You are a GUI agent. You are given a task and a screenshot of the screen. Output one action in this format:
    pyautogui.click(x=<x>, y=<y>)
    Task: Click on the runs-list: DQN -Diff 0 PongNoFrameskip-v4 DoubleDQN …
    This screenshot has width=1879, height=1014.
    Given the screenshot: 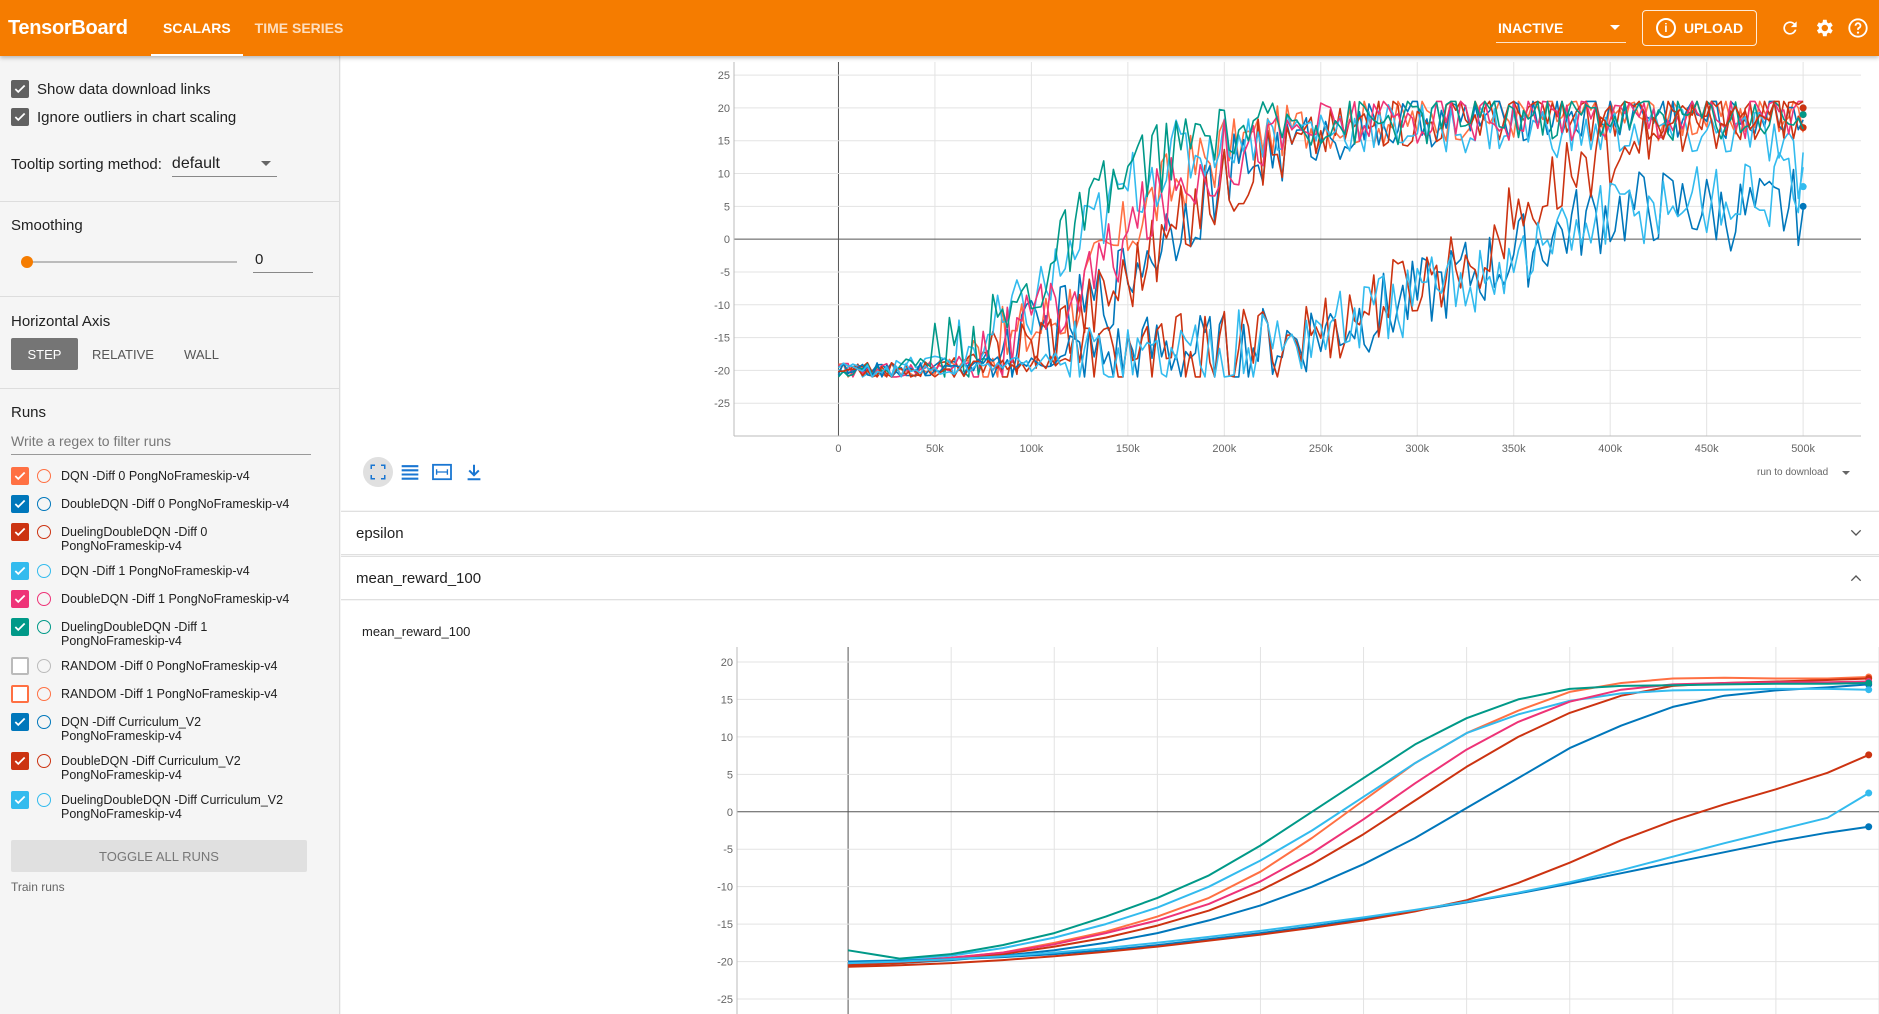 What is the action you would take?
    pyautogui.click(x=169, y=648)
    